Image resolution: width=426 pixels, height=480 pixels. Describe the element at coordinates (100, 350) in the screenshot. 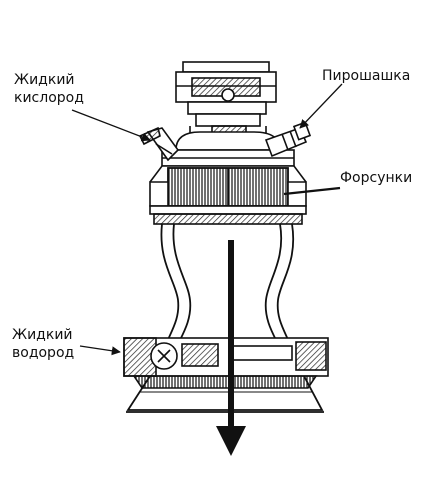

I see `hydrogen-leader-arrow` at that location.